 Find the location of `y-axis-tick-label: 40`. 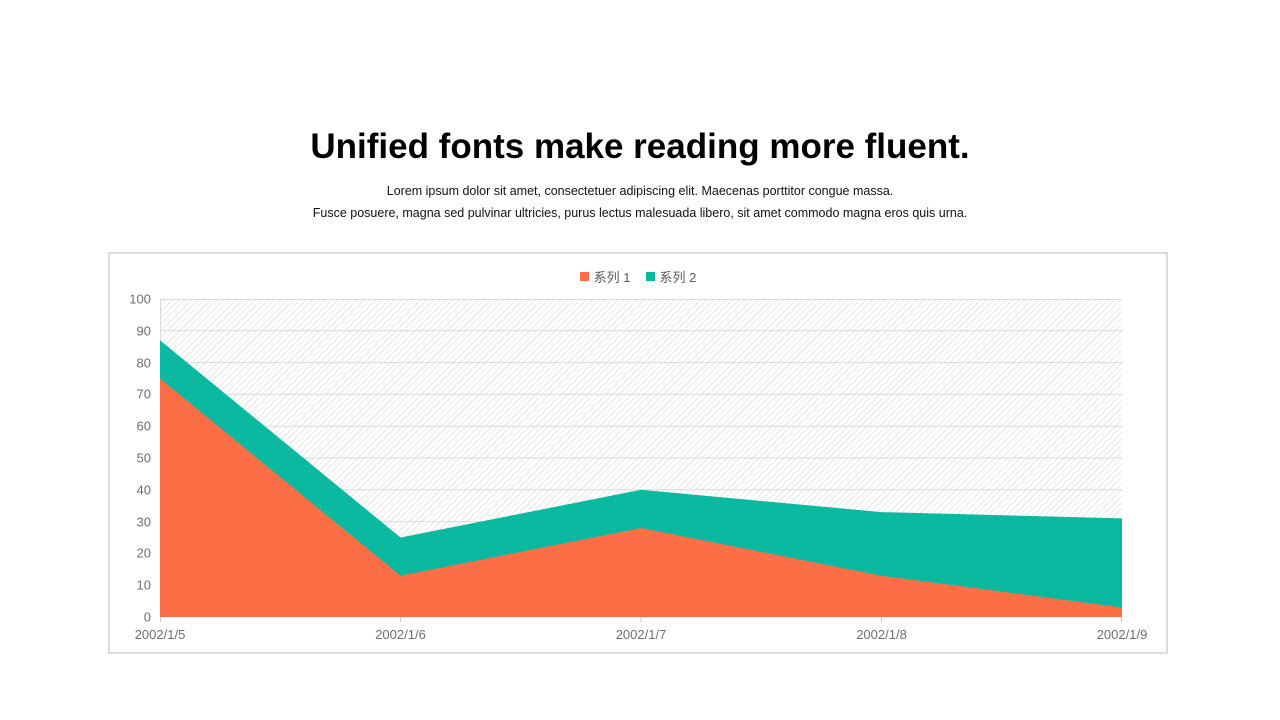

y-axis-tick-label: 40 is located at coordinates (143, 490).